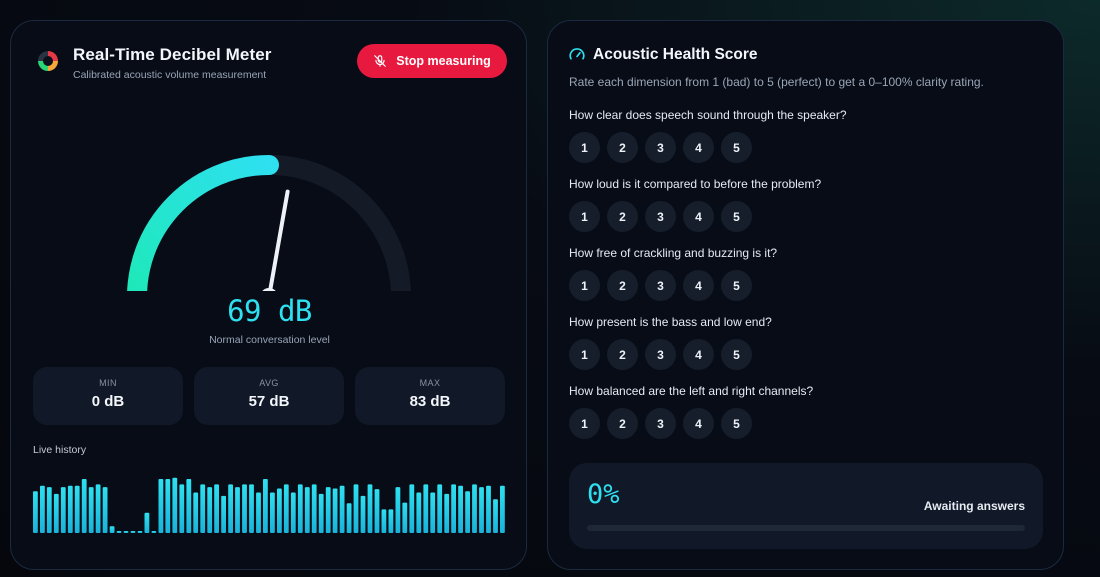  Describe the element at coordinates (430, 396) in the screenshot. I see `stat-max: MAX 83 dB` at that location.